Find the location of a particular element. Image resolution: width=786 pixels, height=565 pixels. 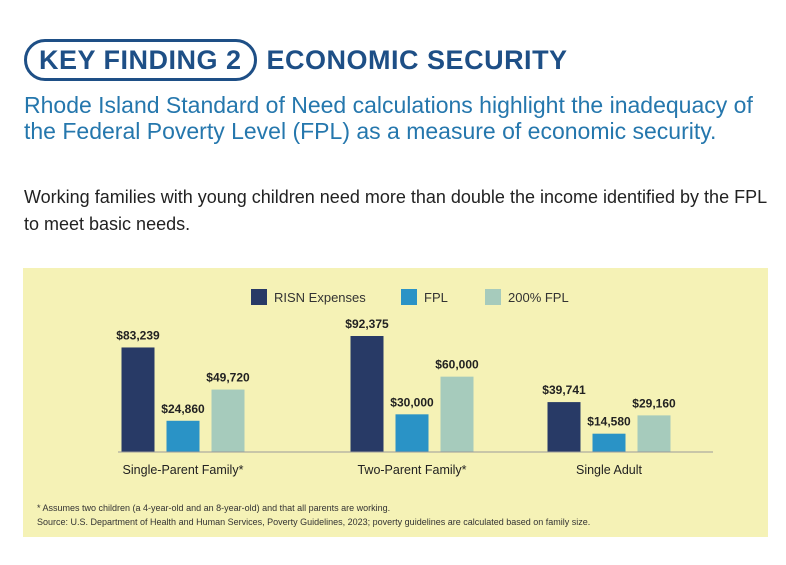

data-label-1-0: $92,375 is located at coordinates (367, 324).